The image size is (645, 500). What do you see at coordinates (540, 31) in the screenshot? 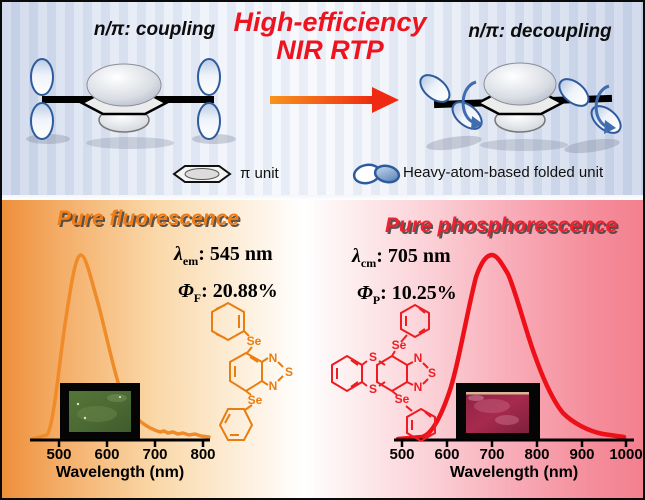
I see `decoupling-label: n/π: decoupling` at bounding box center [540, 31].